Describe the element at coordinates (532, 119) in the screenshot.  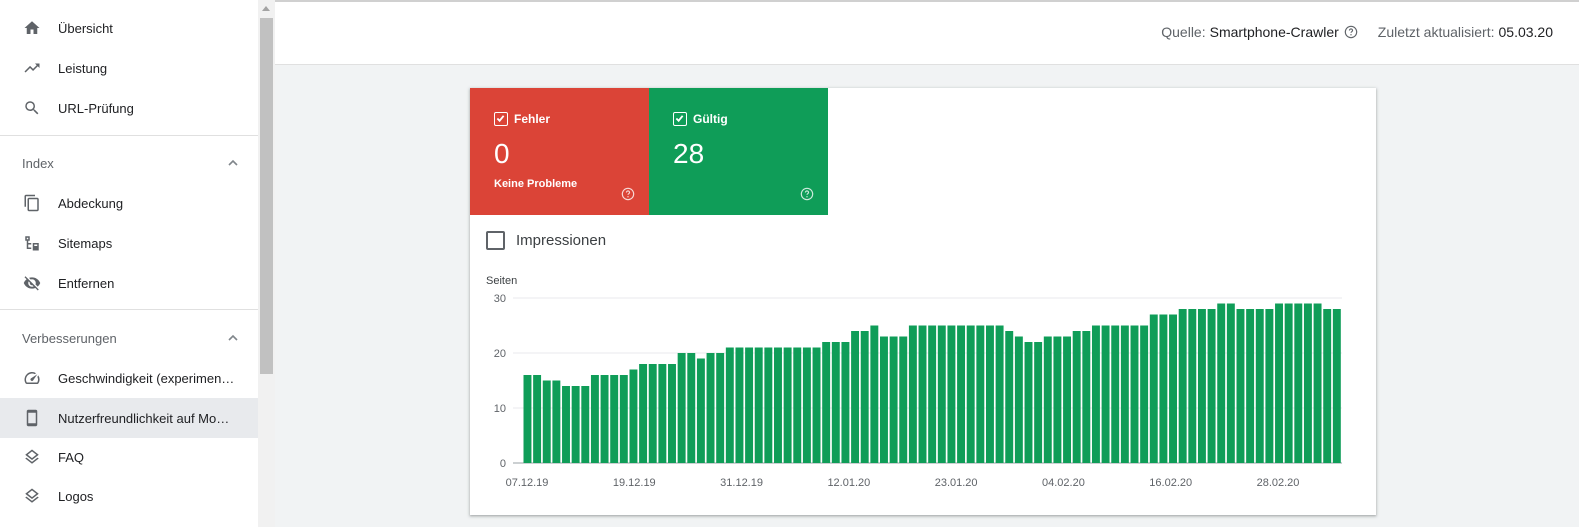
I see `error-tile-title: Fehler` at that location.